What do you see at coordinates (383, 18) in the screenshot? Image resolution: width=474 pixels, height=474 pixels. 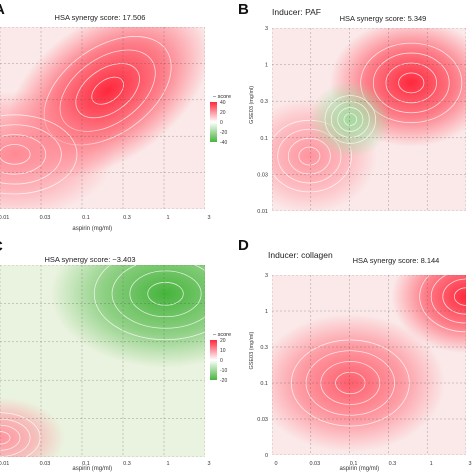 I see `chart-title: HSA synergy score: 5.349` at bounding box center [383, 18].